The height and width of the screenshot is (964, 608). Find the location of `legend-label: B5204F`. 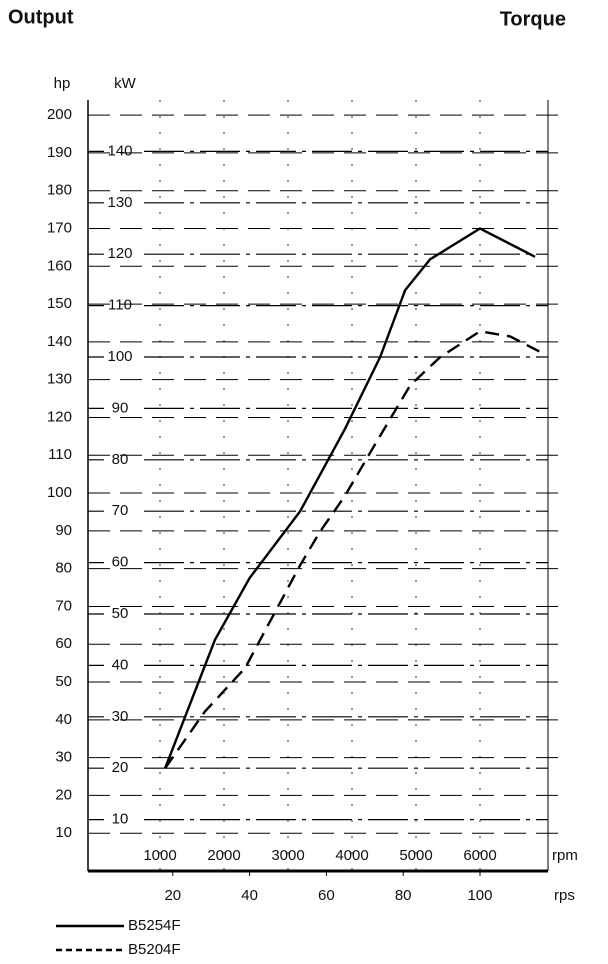

legend-label: B5204F is located at coordinates (154, 949).